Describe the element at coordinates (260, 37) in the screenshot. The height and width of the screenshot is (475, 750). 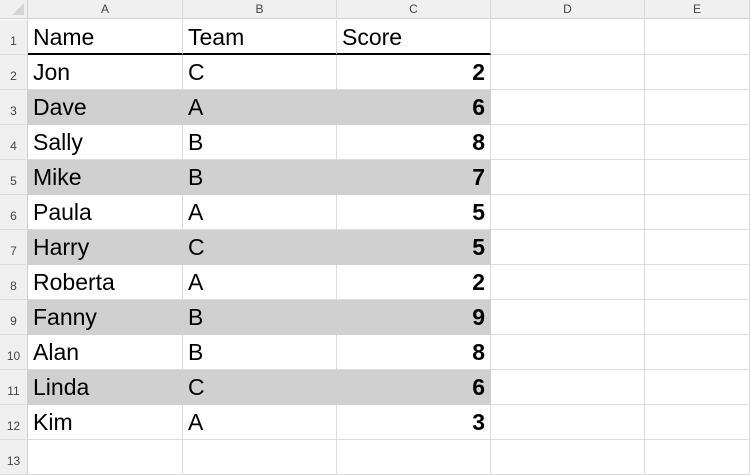
I see `header-cell-team: Team` at that location.